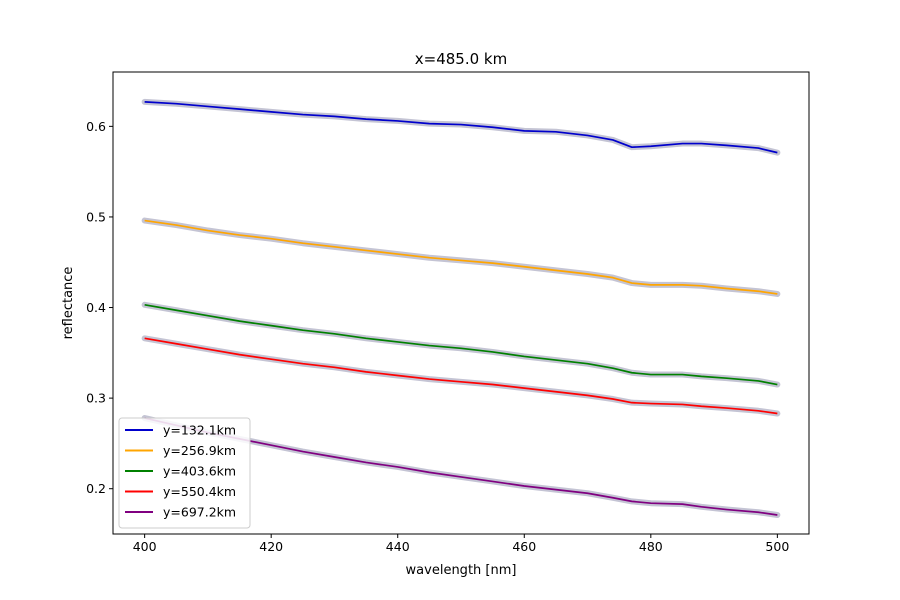 This screenshot has width=900, height=600. I want to click on x-tick-label: 460, so click(524, 546).